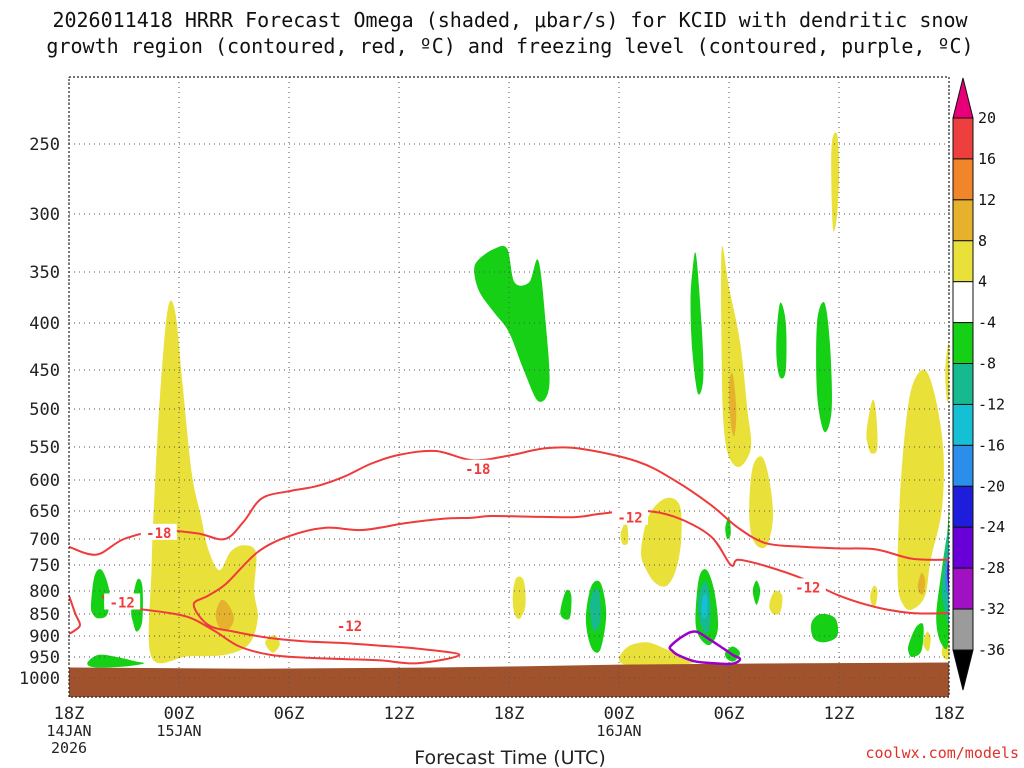 The width and height of the screenshot is (1024, 768). Describe the element at coordinates (619, 714) in the screenshot. I see `x-tick-label-30: 00Z` at that location.